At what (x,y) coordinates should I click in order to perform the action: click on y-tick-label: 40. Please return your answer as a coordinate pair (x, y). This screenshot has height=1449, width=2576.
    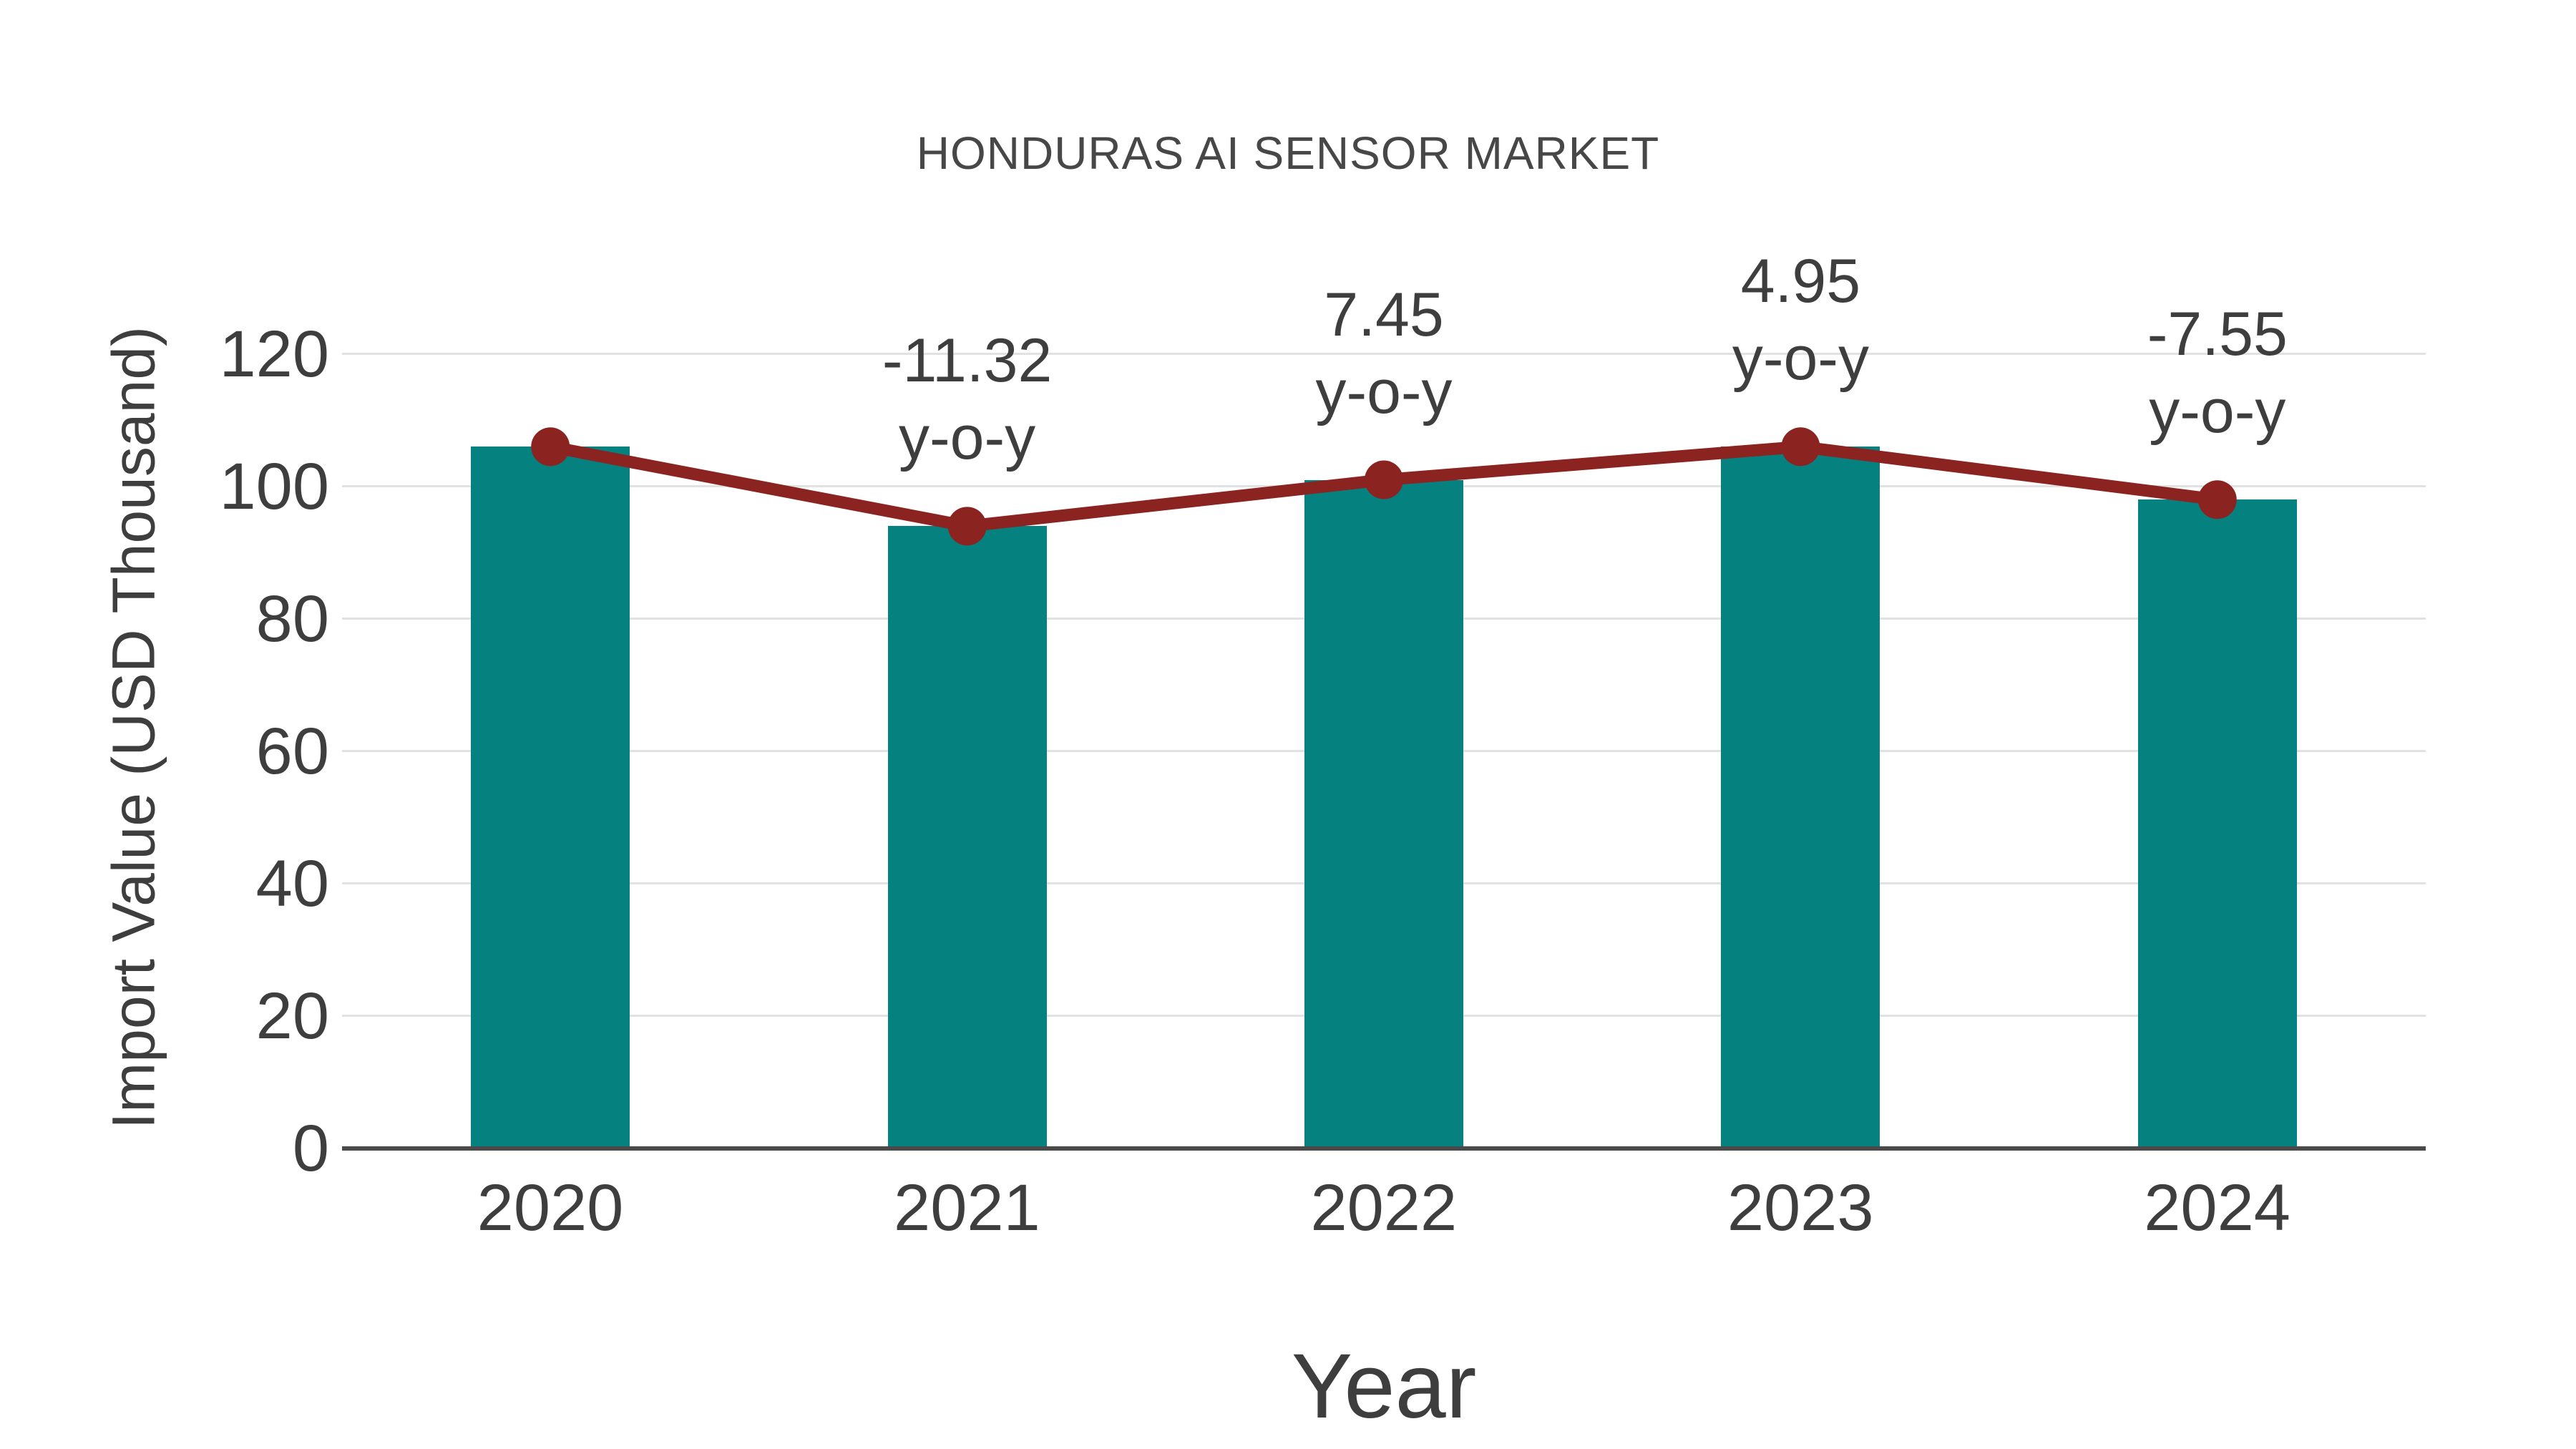
    Looking at the image, I should click on (292, 883).